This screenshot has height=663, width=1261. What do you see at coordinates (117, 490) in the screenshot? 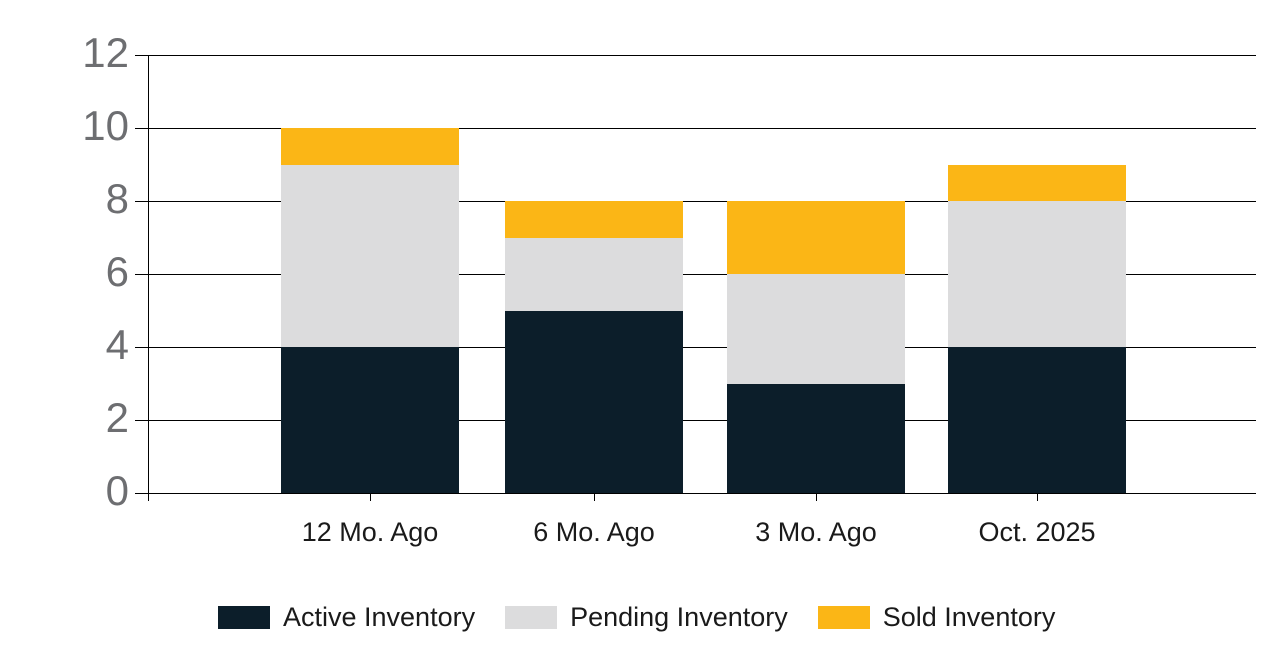
I see `y-axis-label: 0` at bounding box center [117, 490].